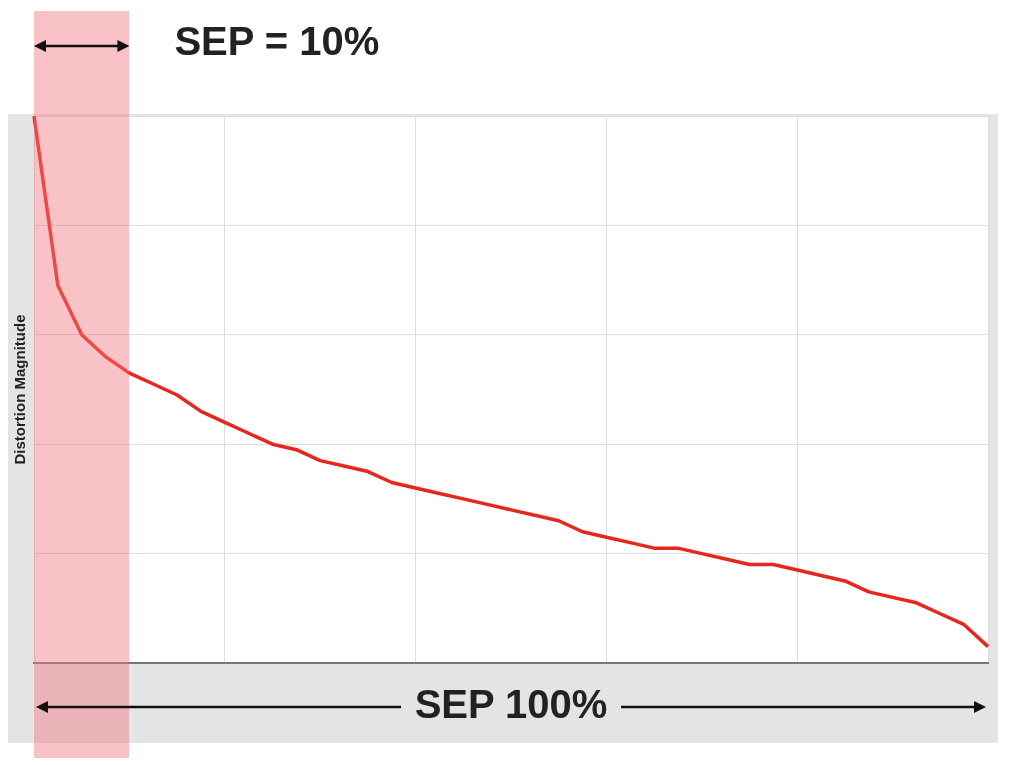 The image size is (1013, 765). What do you see at coordinates (277, 41) in the screenshot?
I see `text: SEP = 10%` at bounding box center [277, 41].